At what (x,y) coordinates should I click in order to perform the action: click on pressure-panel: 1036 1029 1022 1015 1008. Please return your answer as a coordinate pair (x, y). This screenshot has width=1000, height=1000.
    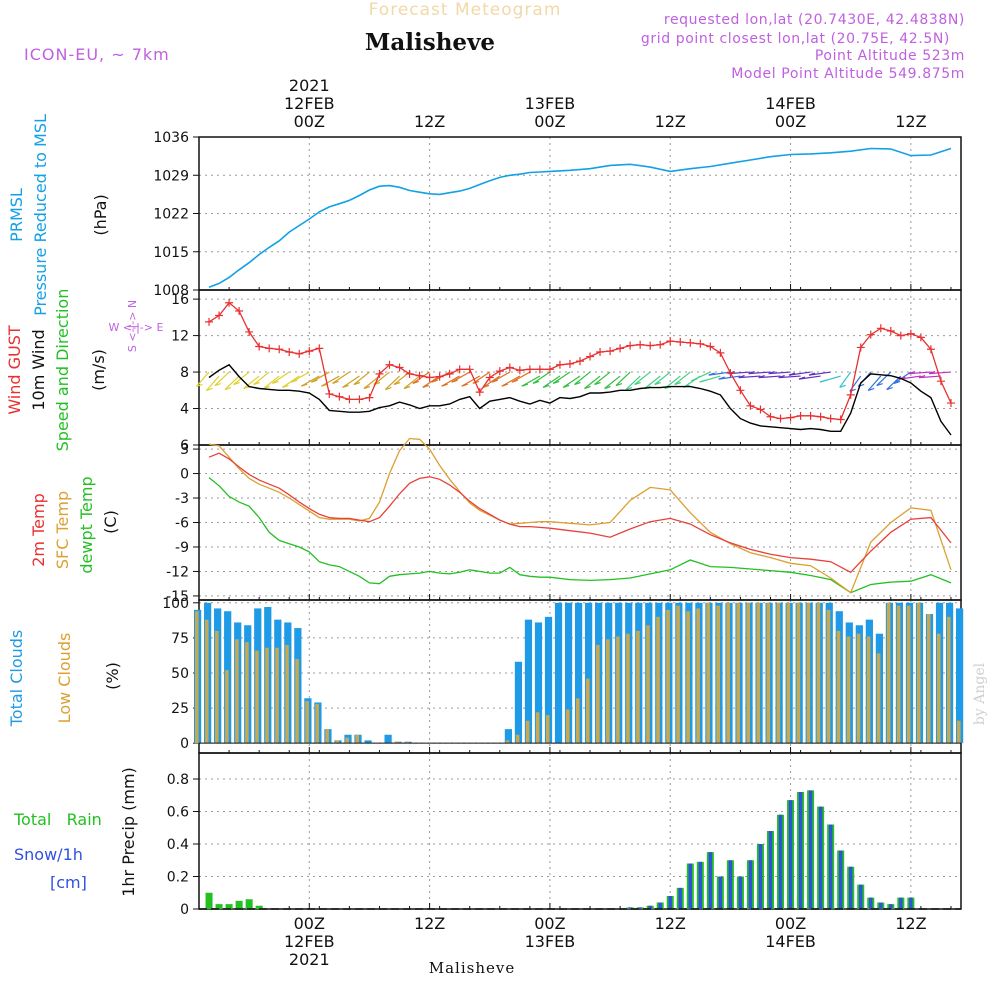
    Looking at the image, I should click on (557, 214).